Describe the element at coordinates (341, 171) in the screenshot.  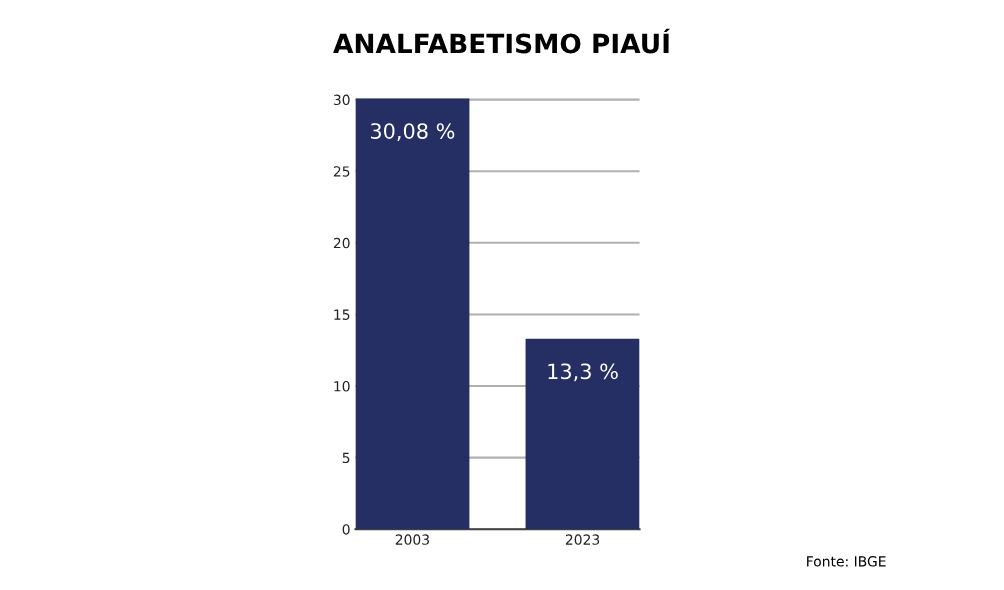
I see `y-tick-label: 25` at that location.